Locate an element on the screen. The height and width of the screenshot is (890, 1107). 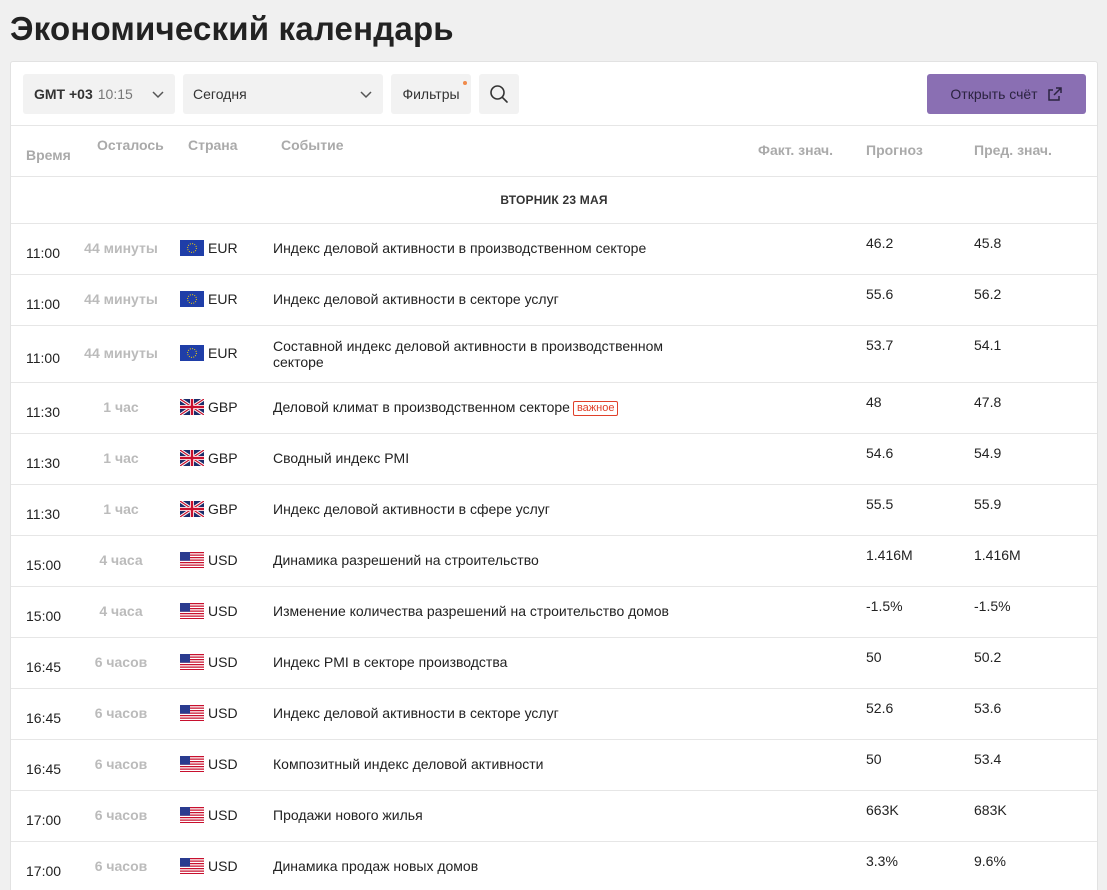
country-cell: EUR is located at coordinates (209, 353).